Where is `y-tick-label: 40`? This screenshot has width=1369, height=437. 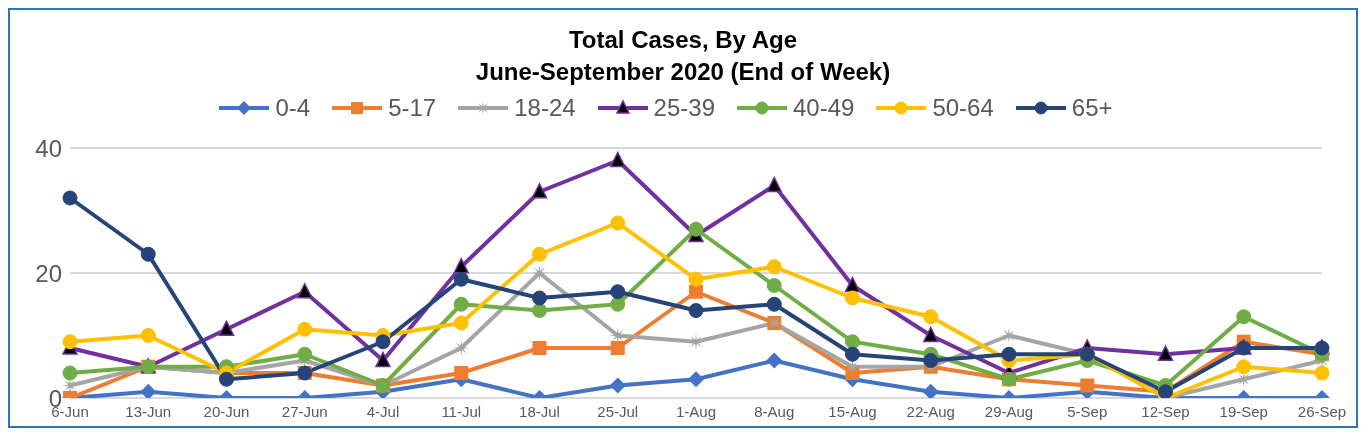 y-tick-label: 40 is located at coordinates (48, 148).